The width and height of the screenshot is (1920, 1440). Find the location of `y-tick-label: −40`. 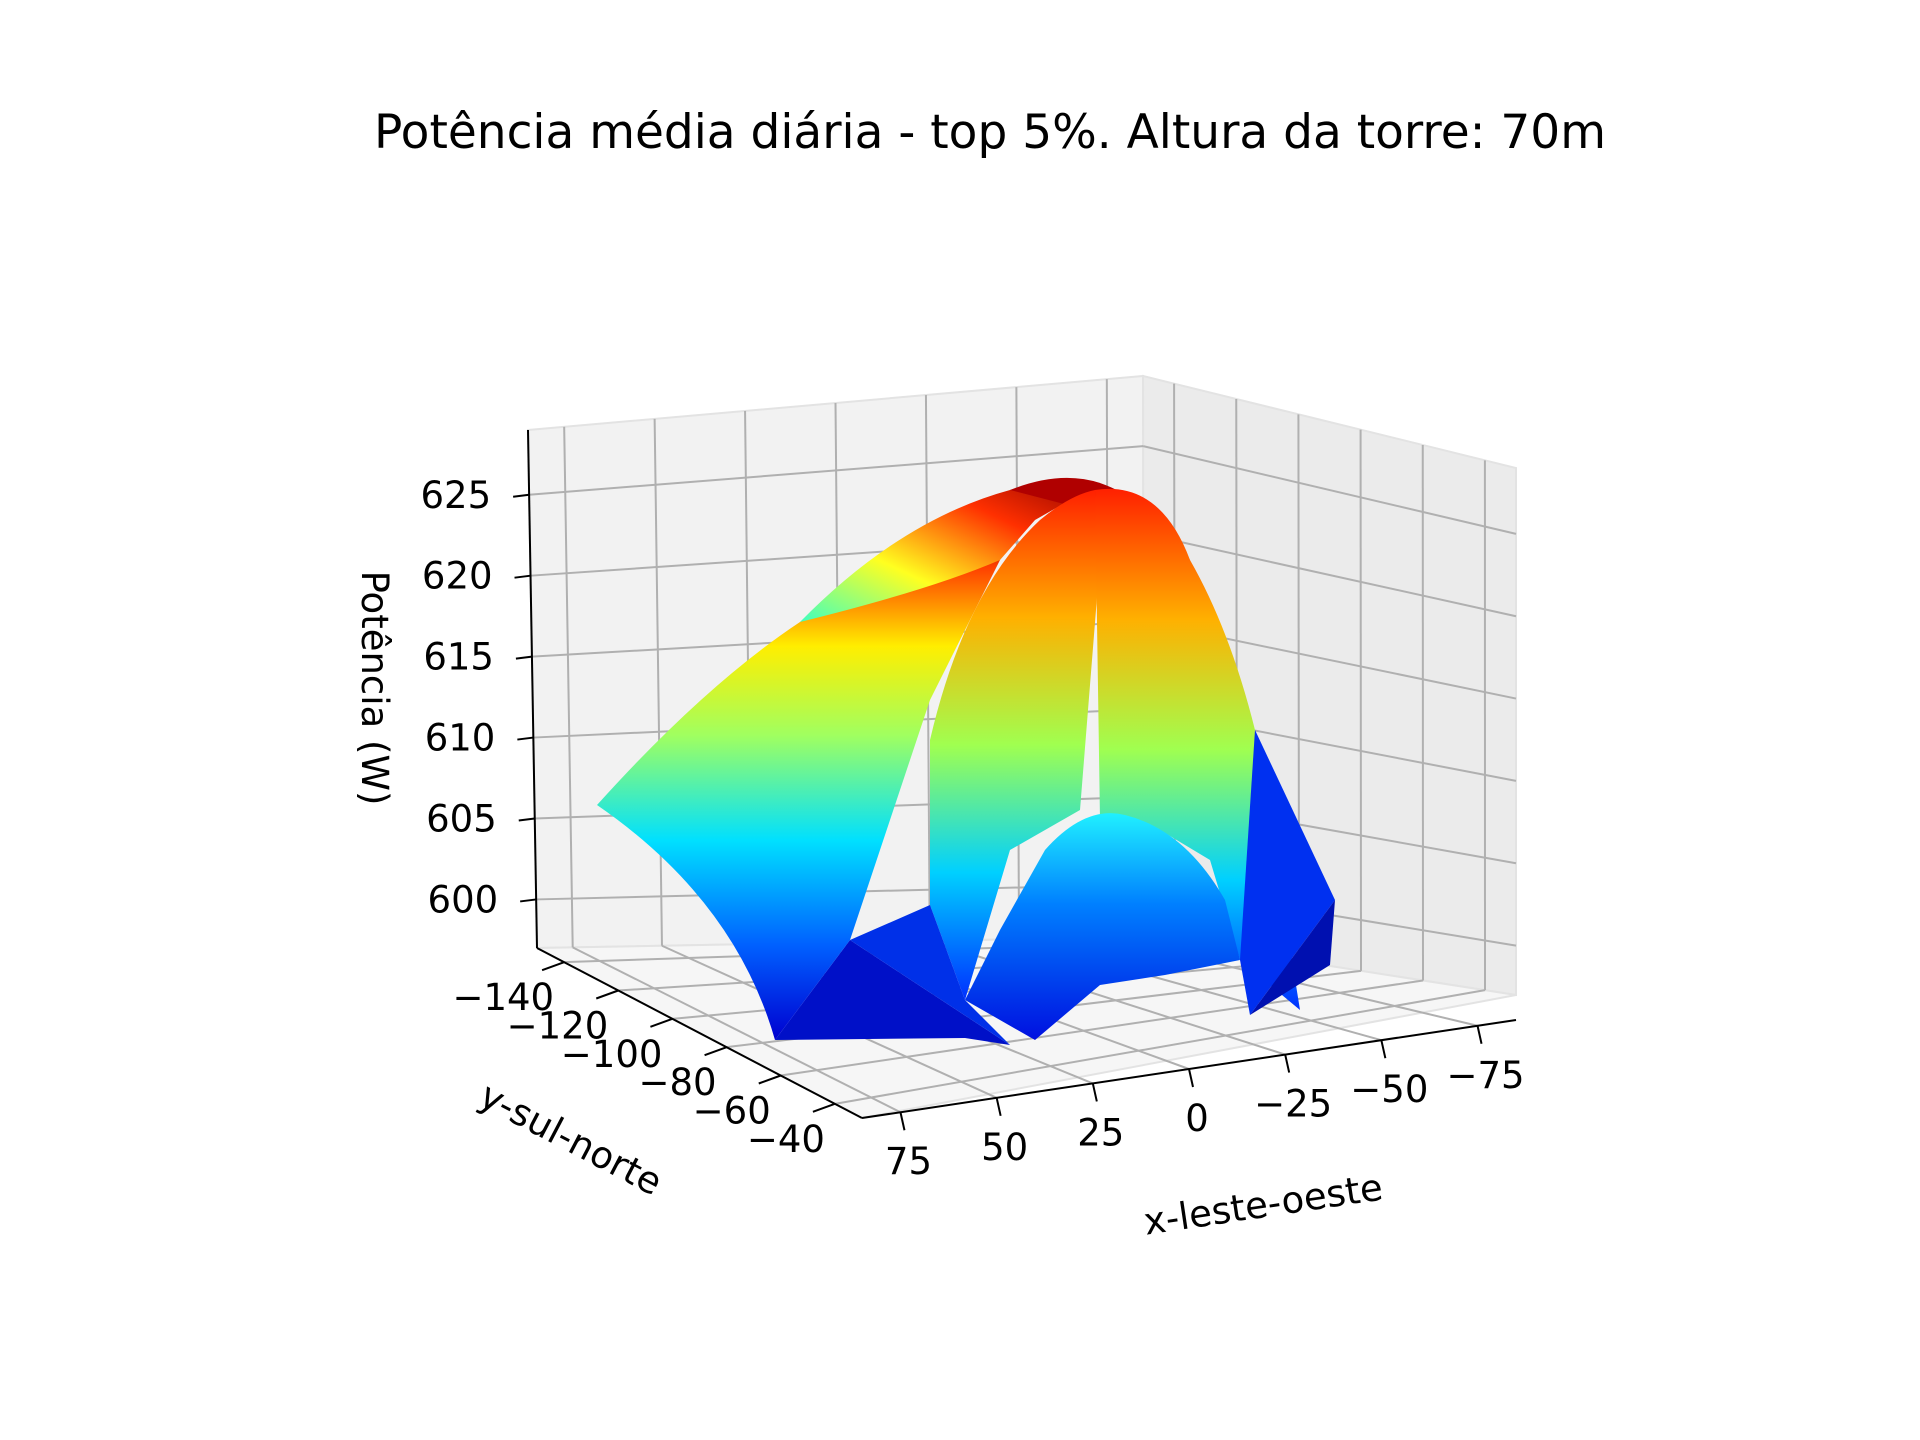

y-tick-label: −40 is located at coordinates (786, 1139).